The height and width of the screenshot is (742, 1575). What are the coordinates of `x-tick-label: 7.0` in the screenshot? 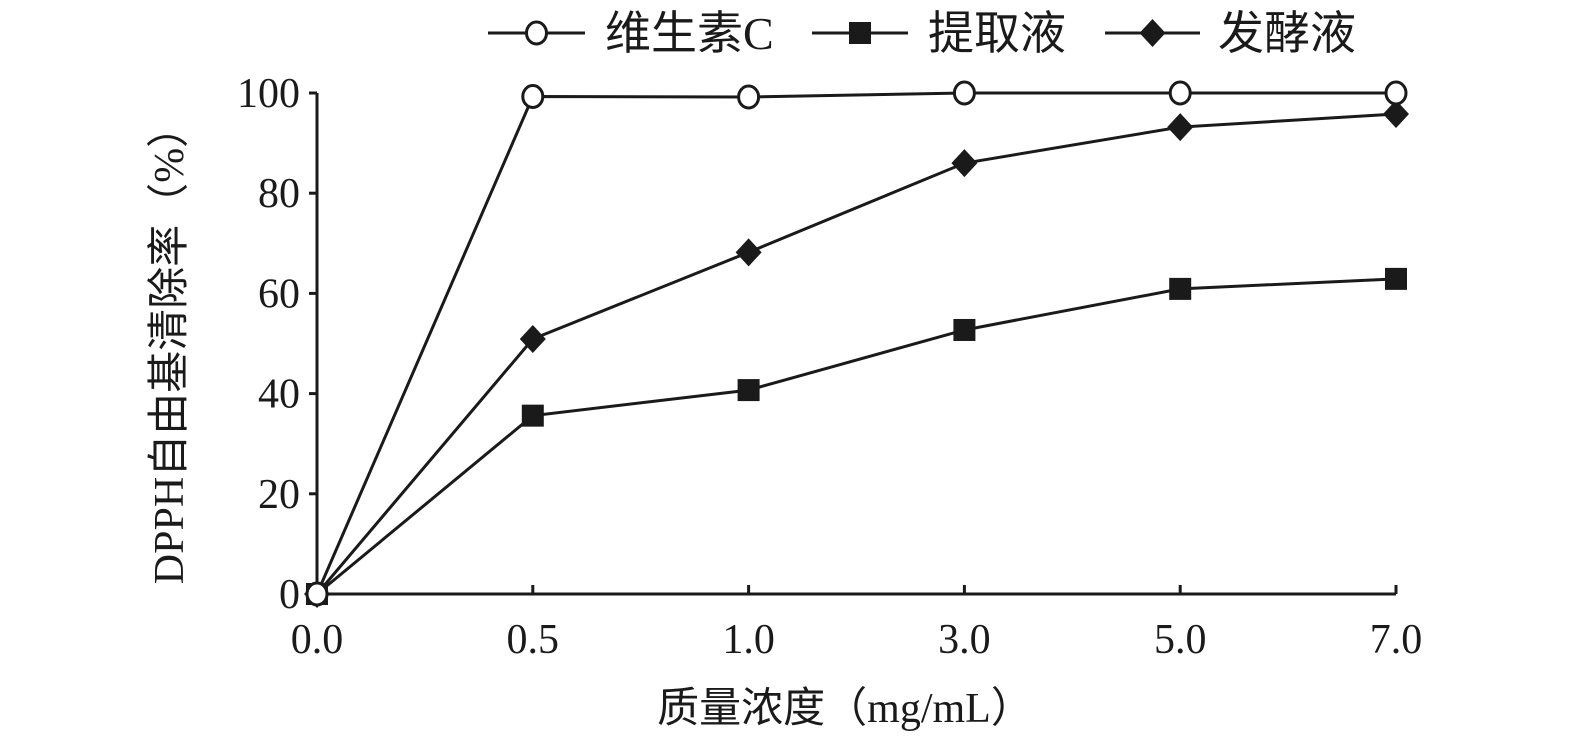 It's located at (1396, 640).